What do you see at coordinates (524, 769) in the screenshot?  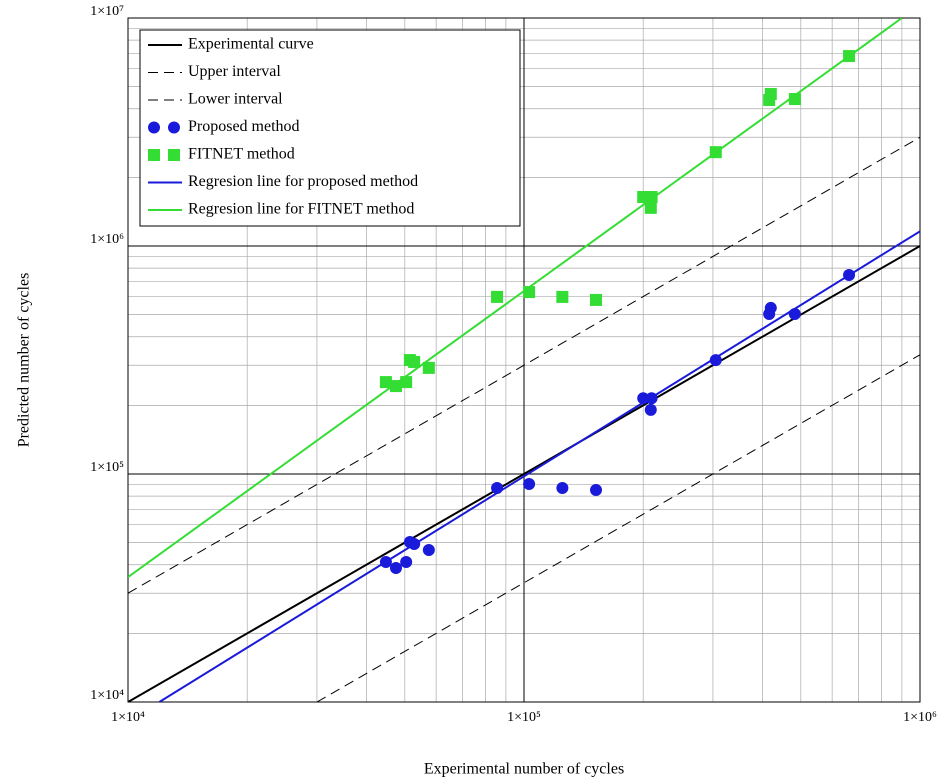 I see `x-axis-label: Experimental number of cycles` at bounding box center [524, 769].